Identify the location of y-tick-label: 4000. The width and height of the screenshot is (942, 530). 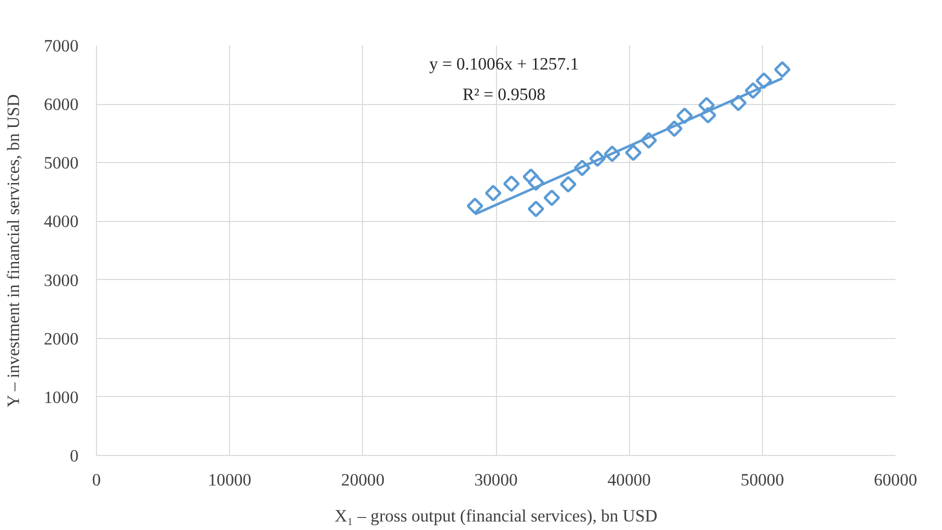
(61, 222).